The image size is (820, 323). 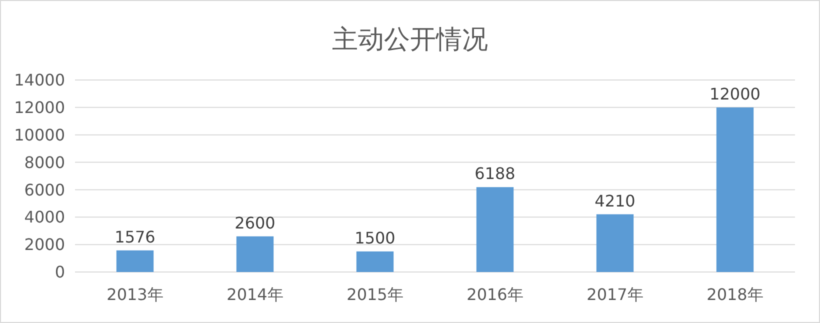 I want to click on x-tick-label: 2017年, so click(x=615, y=294).